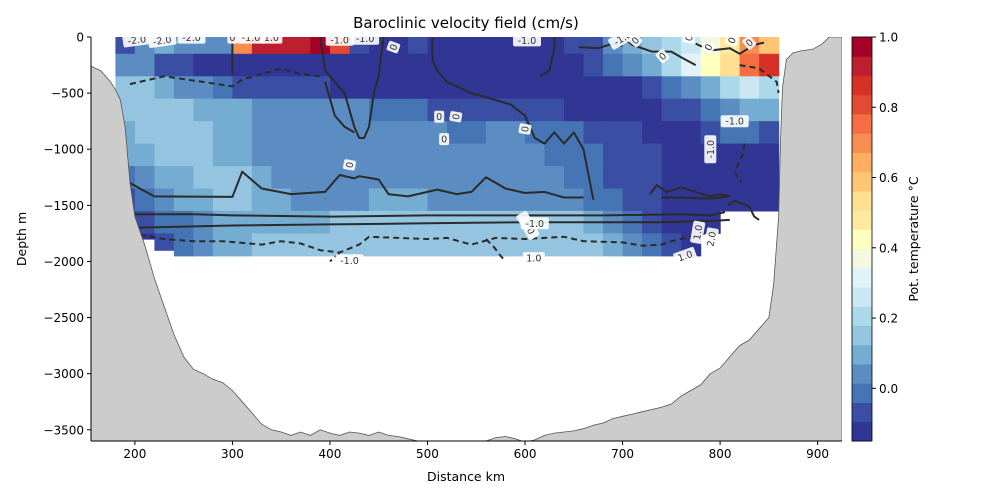 Image resolution: width=1000 pixels, height=500 pixels. I want to click on y-axis-title: Depth m, so click(21, 239).